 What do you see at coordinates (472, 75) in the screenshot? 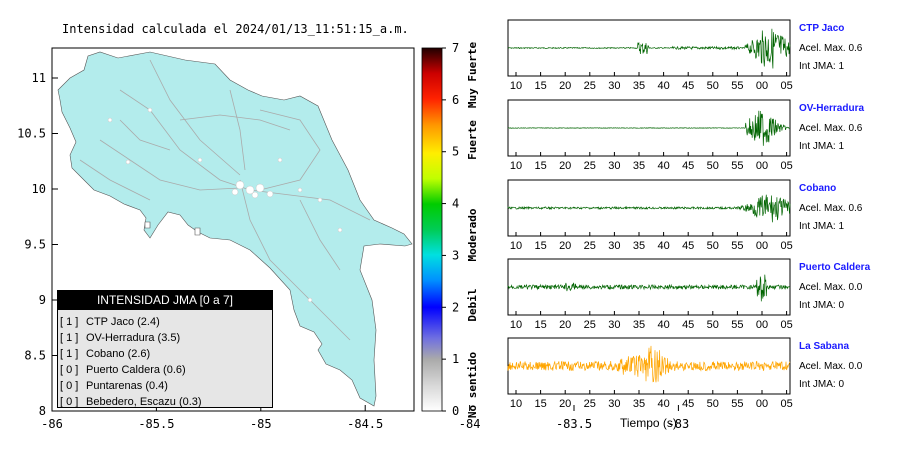
I see `colorbar-label: Muy Fuerte` at bounding box center [472, 75].